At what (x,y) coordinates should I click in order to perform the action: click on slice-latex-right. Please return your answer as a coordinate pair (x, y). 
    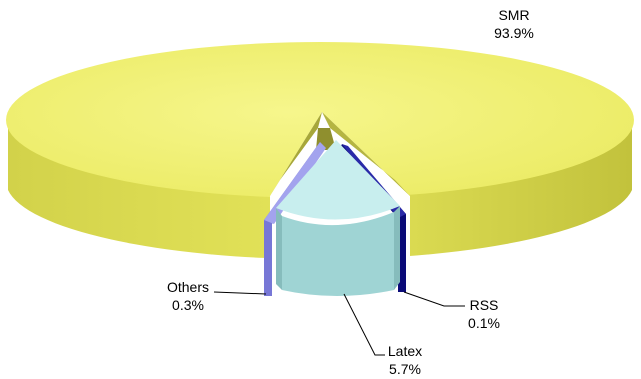
    Looking at the image, I should click on (397, 248).